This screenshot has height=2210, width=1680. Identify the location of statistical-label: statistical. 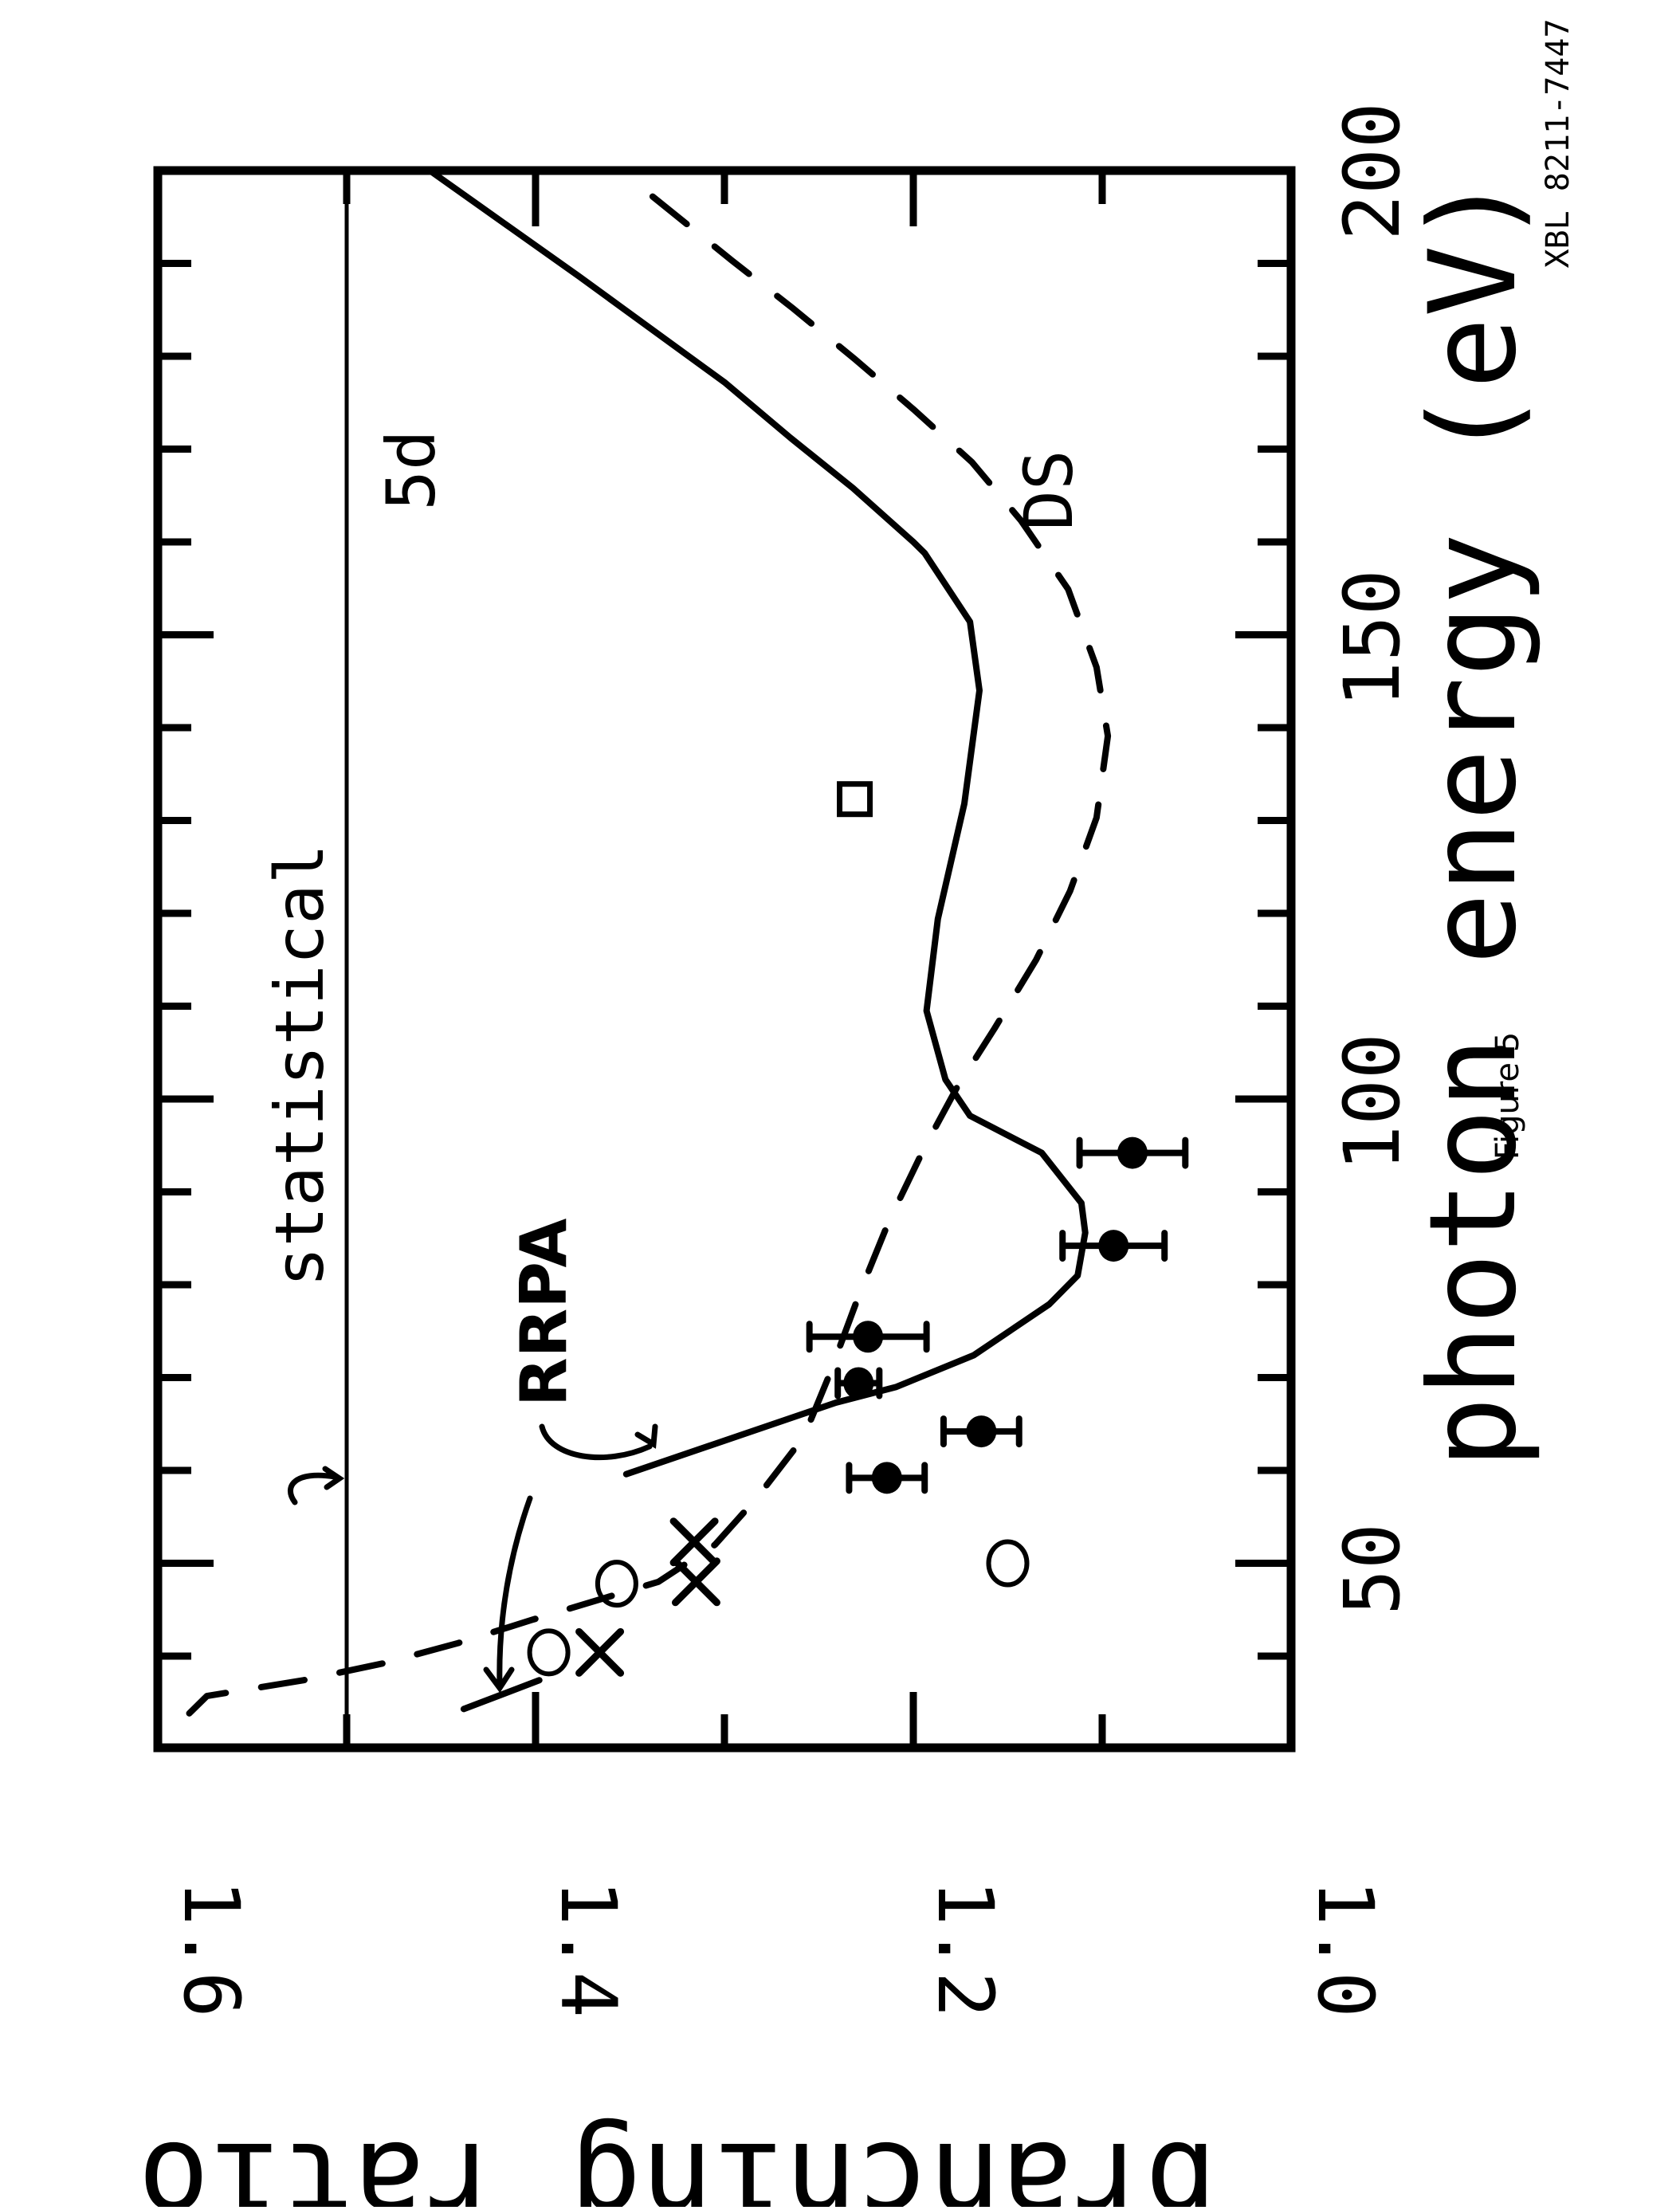
(300, 1065).